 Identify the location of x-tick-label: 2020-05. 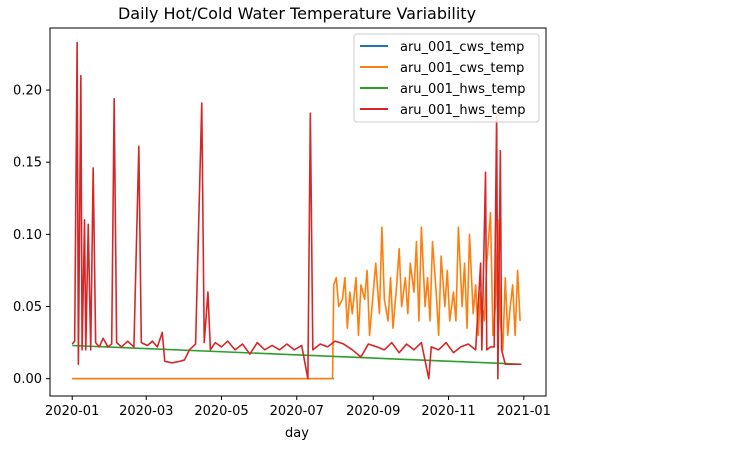
(221, 411).